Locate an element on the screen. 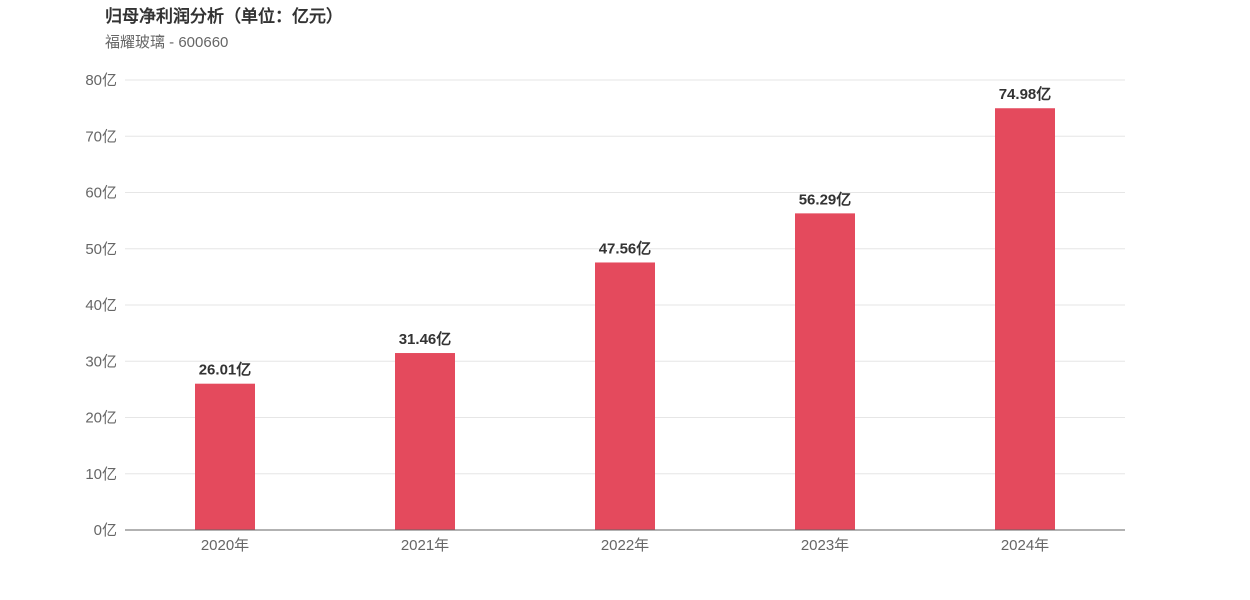 The width and height of the screenshot is (1250, 600). bar-value-label: 26.01亿 is located at coordinates (225, 370).